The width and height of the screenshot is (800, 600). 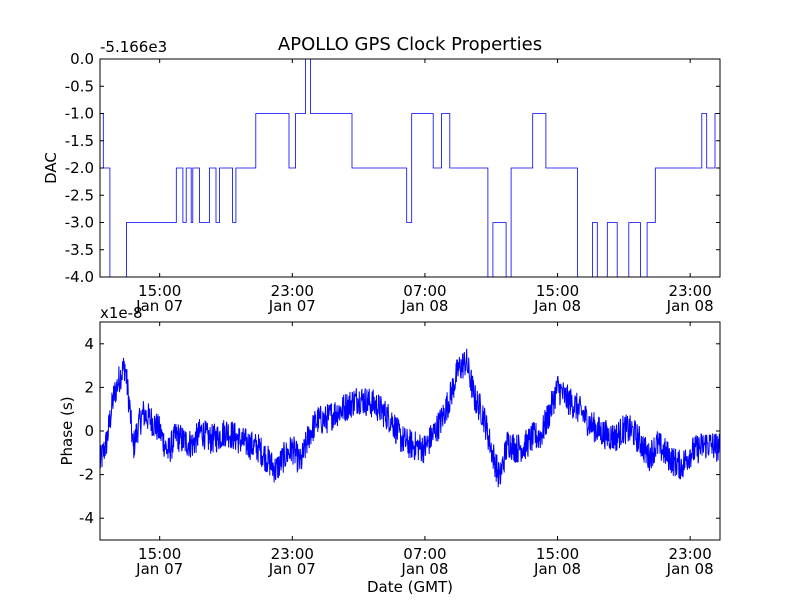 What do you see at coordinates (79, 195) in the screenshot?
I see `y-tick-label: -2.5` at bounding box center [79, 195].